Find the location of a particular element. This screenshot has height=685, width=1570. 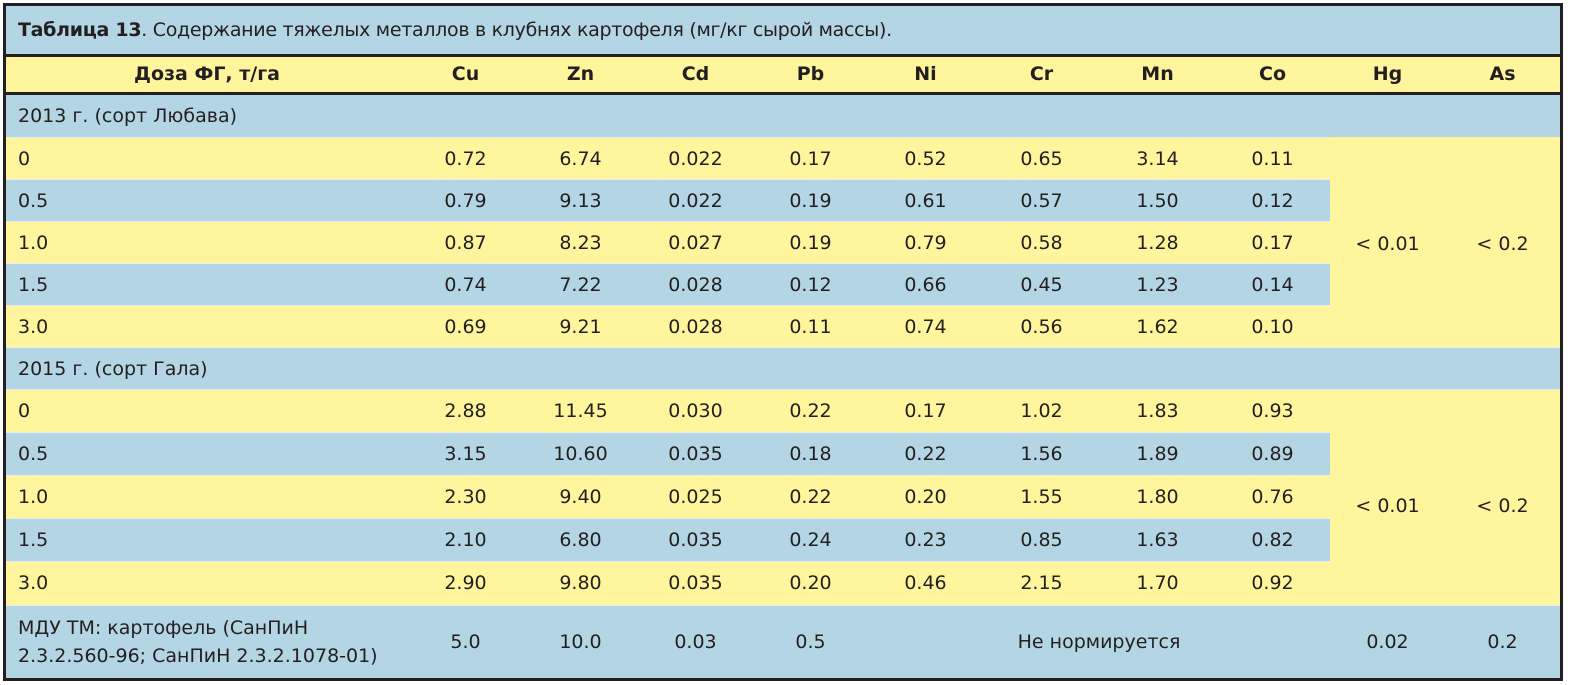

ni-cell: 0.17 is located at coordinates (925, 411).